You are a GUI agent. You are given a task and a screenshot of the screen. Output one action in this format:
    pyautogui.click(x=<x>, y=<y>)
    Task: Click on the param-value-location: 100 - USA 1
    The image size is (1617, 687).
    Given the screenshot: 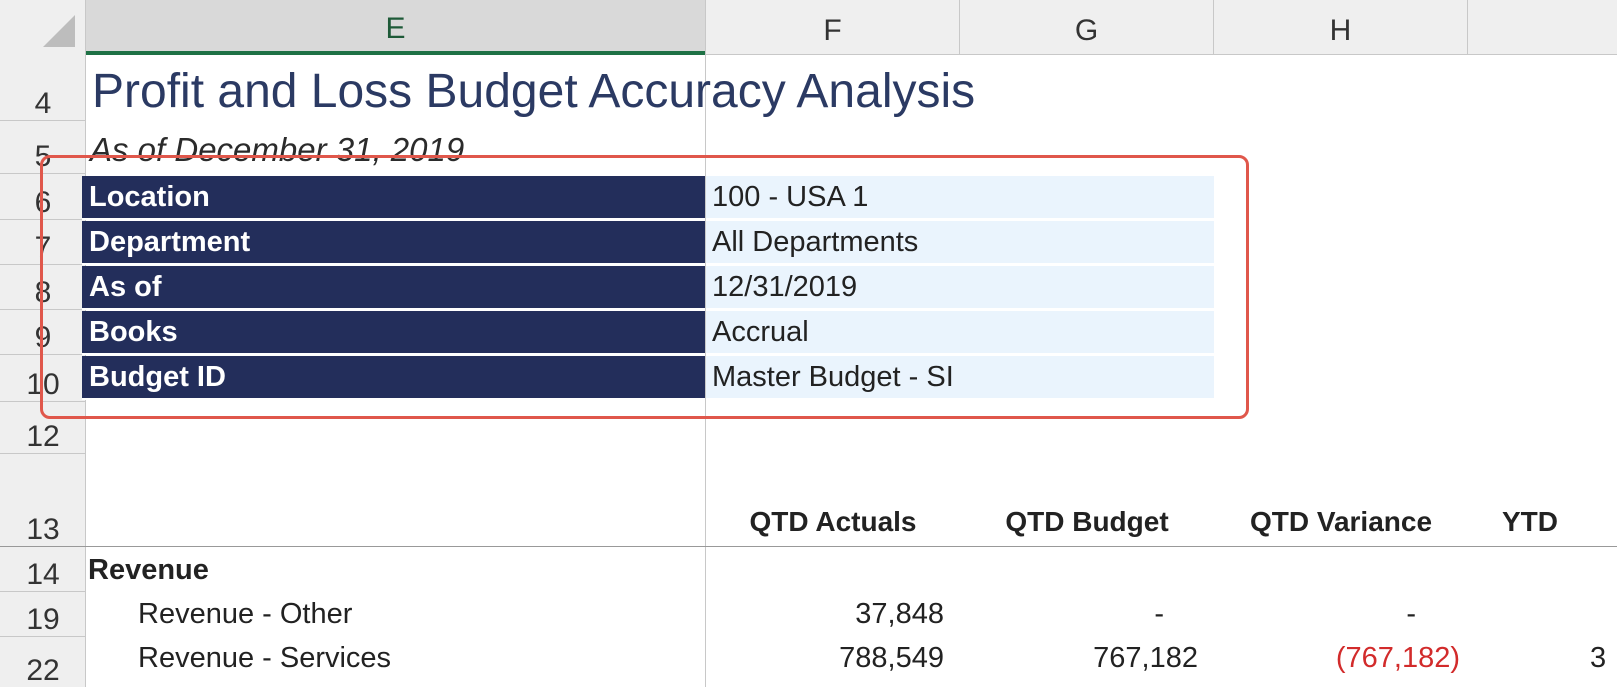 What is the action you would take?
    pyautogui.click(x=960, y=198)
    